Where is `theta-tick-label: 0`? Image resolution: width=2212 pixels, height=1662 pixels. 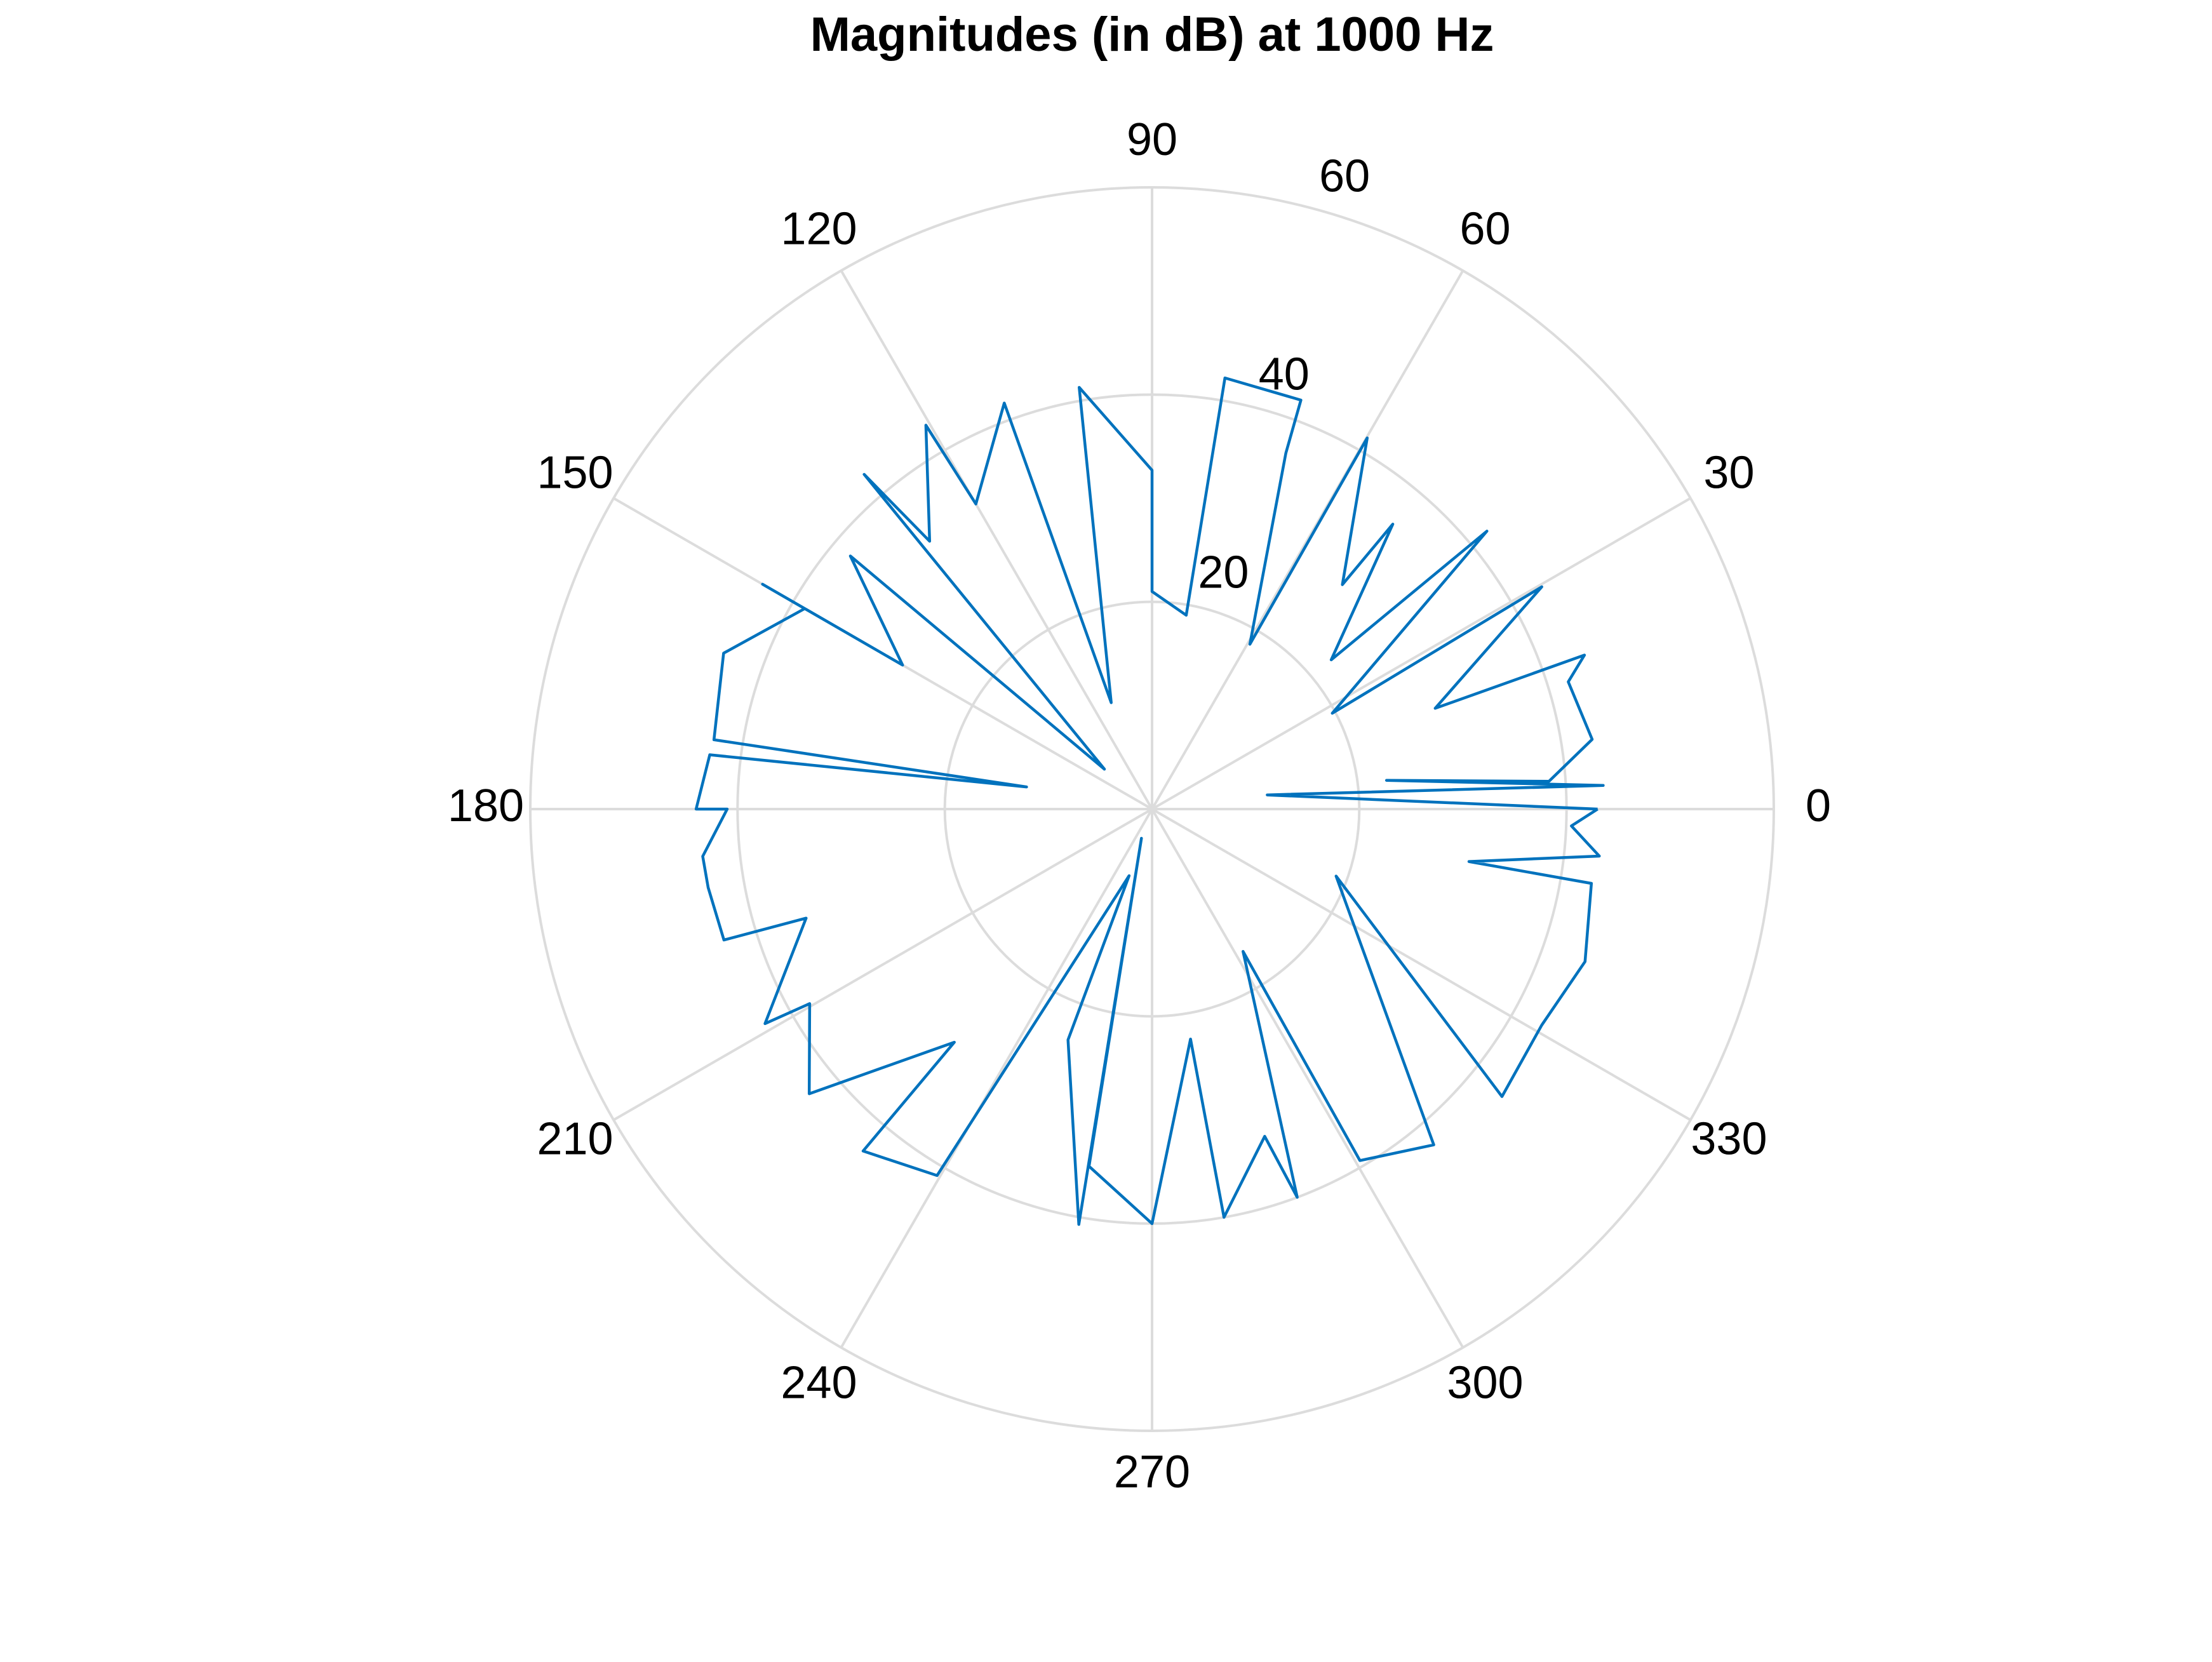
theta-tick-label: 0 is located at coordinates (1818, 806).